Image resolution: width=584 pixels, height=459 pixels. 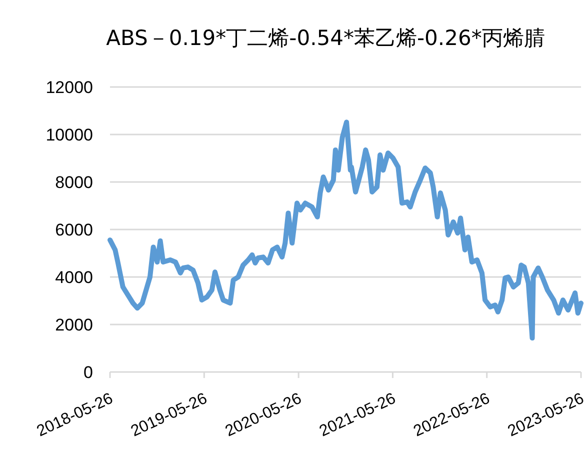 I want to click on y-tick-label: 4000, so click(x=74, y=277).